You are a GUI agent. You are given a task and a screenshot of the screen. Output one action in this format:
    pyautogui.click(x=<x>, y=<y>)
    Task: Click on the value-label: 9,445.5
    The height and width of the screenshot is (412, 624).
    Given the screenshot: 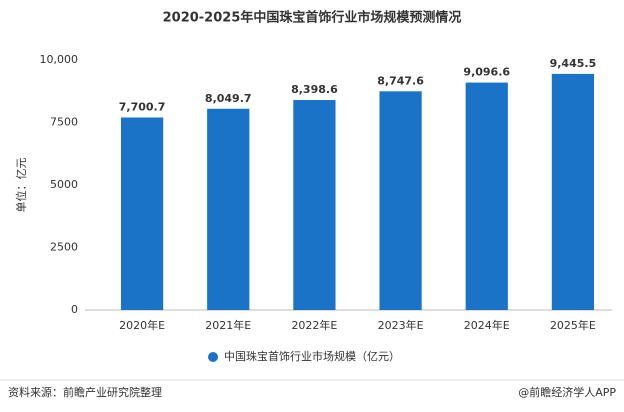 What is the action you would take?
    pyautogui.click(x=573, y=63)
    